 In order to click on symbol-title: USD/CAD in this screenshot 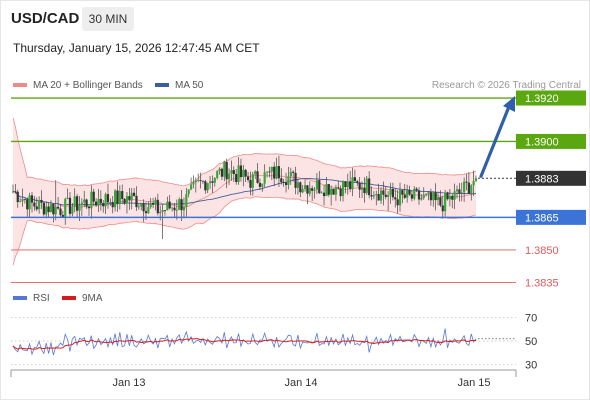, I will do `click(45, 18)`.